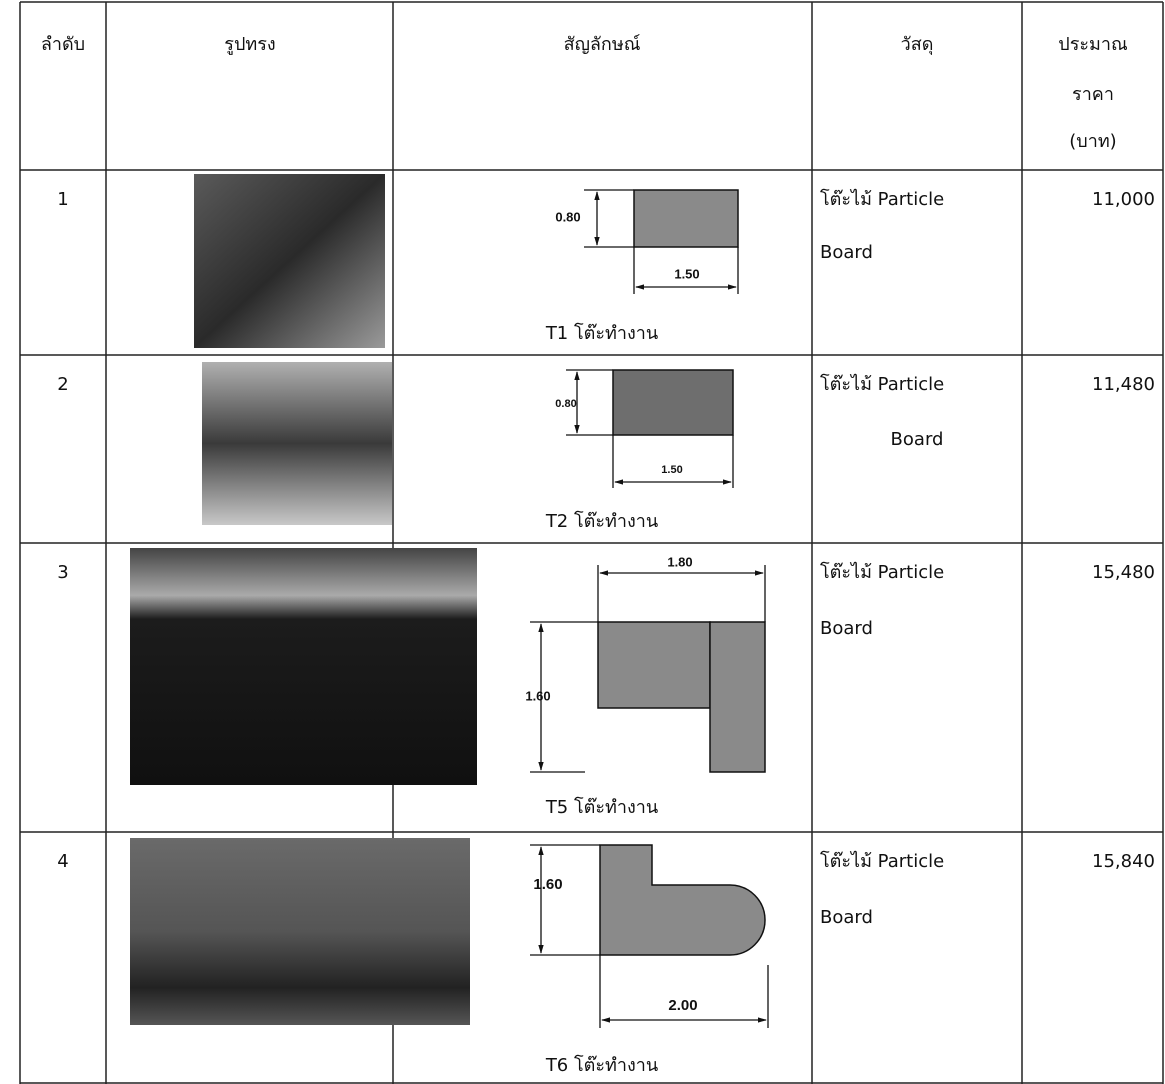 The width and height of the screenshot is (1165, 1084). What do you see at coordinates (601, 521) in the screenshot?
I see `symbol-caption: T2 โต๊ะทำงาน` at bounding box center [601, 521].